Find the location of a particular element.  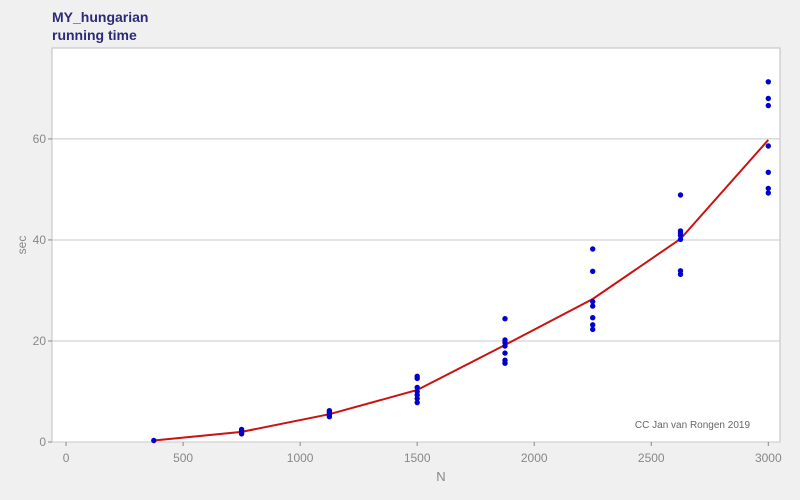

x-tick-label: 0 is located at coordinates (66, 458).